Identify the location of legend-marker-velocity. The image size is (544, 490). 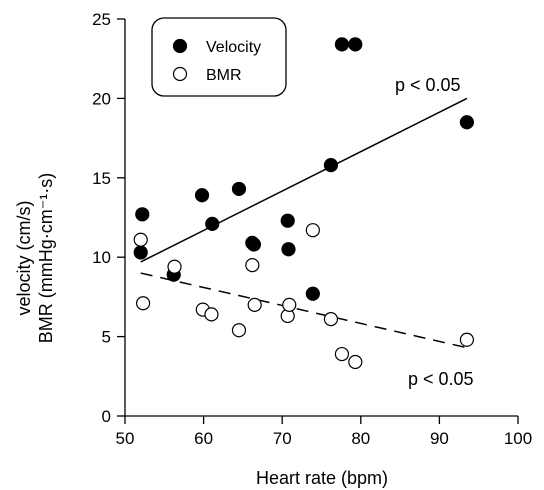
(180, 46).